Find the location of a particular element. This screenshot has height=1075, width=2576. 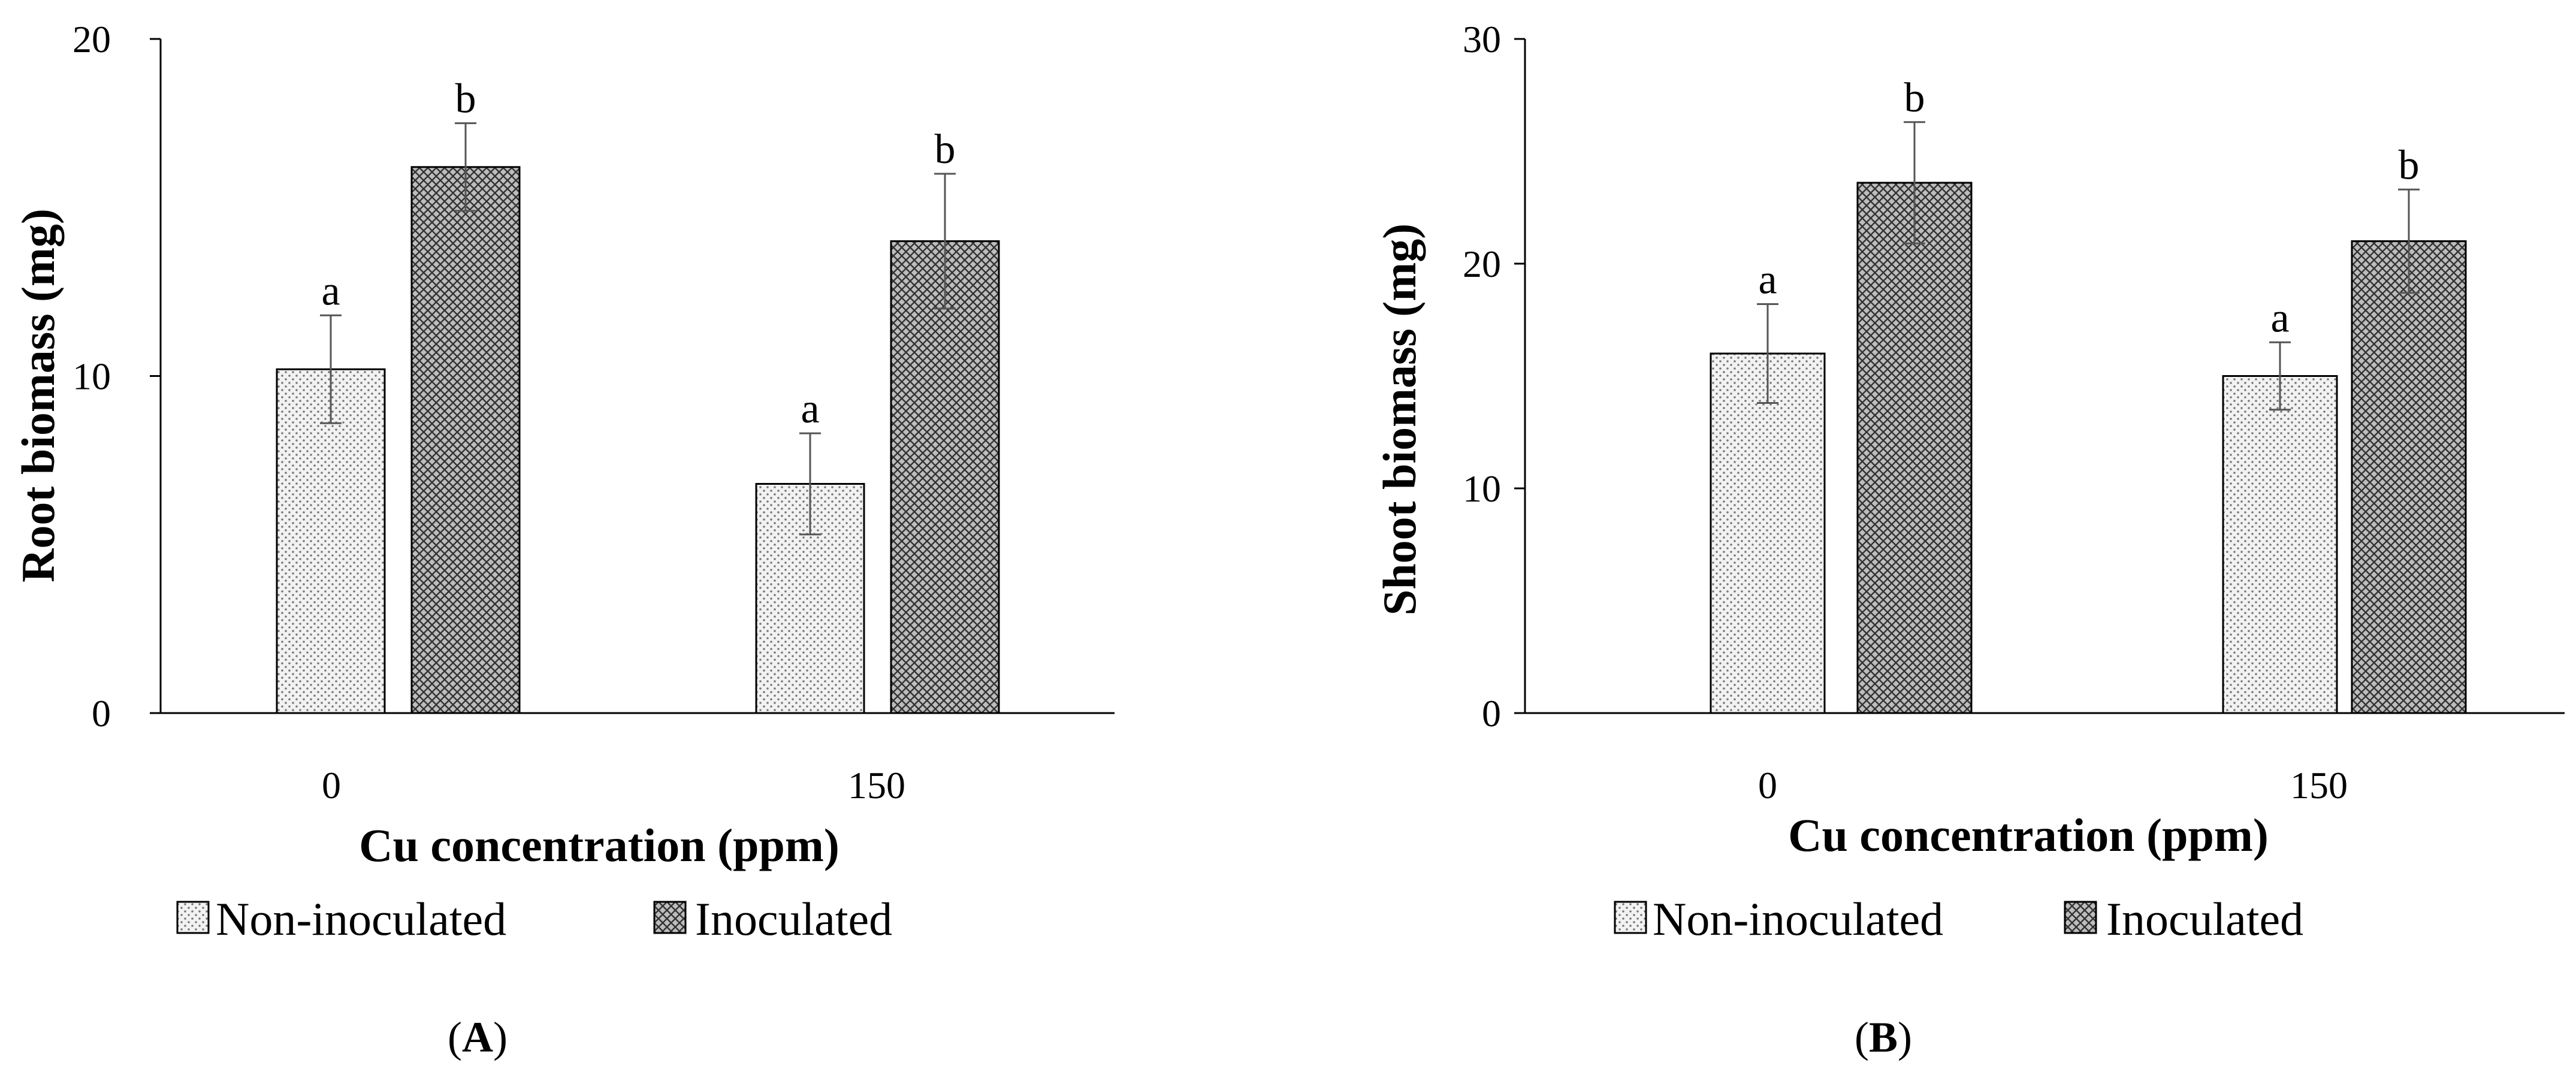

y-tick-label-a-0: 0 is located at coordinates (101, 713).